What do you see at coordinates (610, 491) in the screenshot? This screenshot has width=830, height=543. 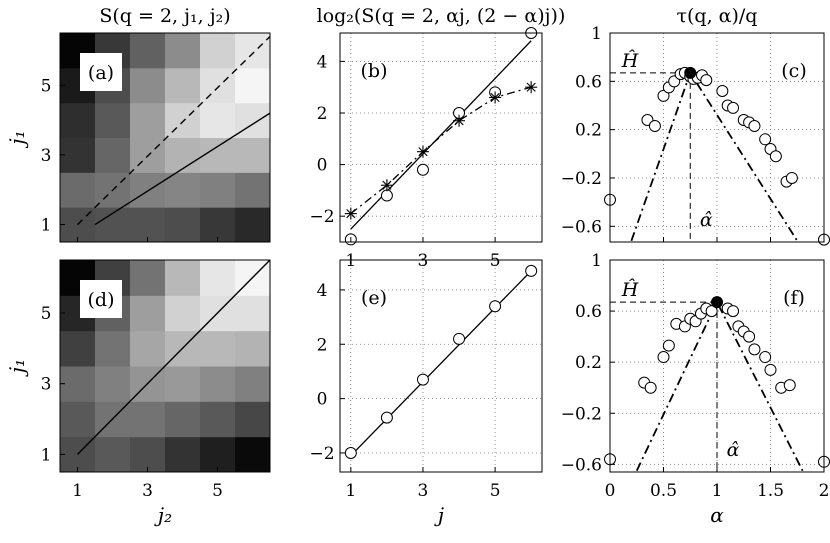 I see `x-tick-label: 0` at bounding box center [610, 491].